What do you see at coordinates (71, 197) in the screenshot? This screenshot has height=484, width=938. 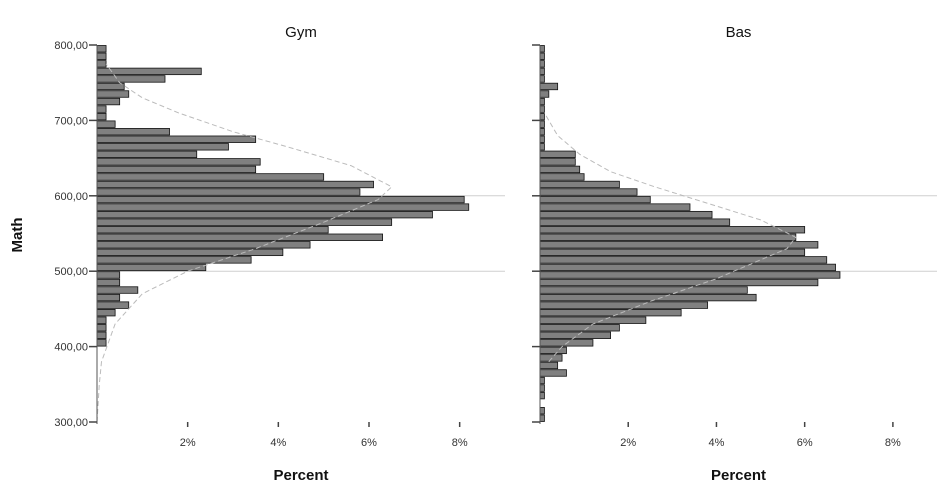 I see `y-tick-label: 600,00` at bounding box center [71, 197].